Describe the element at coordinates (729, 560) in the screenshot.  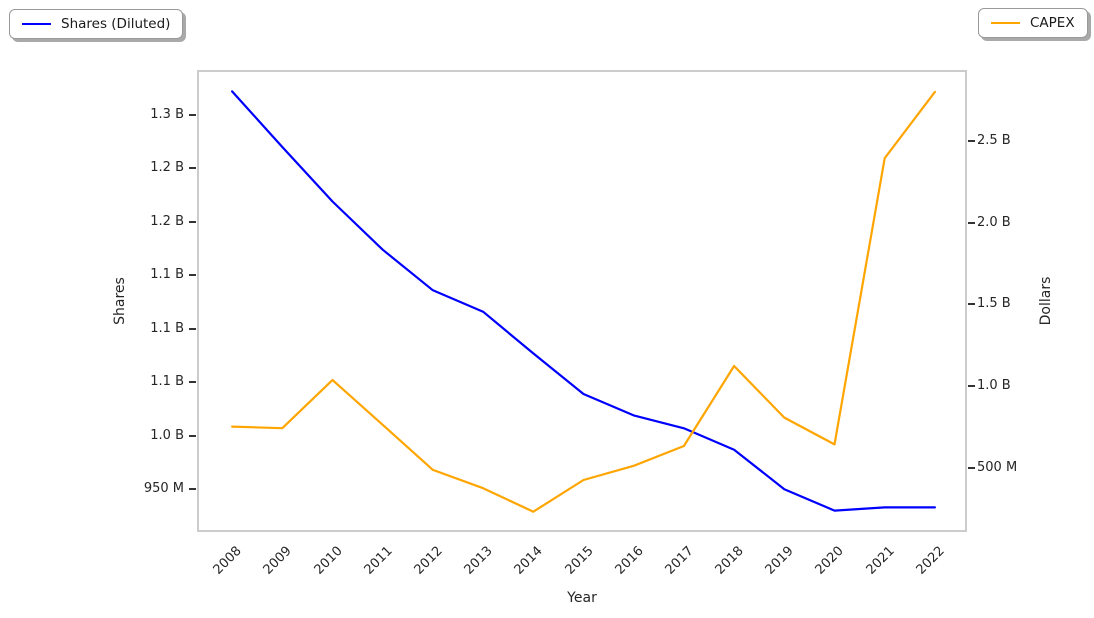
I see `x-tick-label: 2018` at that location.